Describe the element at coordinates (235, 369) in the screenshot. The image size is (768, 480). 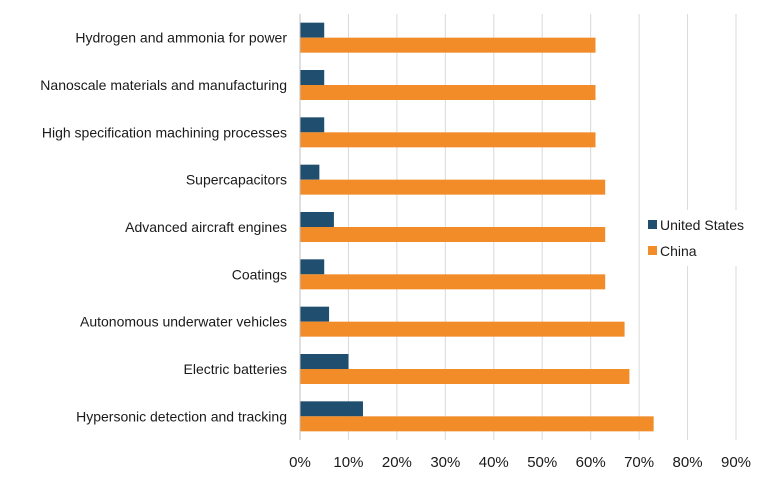
I see `category-label: Electric batteries` at that location.